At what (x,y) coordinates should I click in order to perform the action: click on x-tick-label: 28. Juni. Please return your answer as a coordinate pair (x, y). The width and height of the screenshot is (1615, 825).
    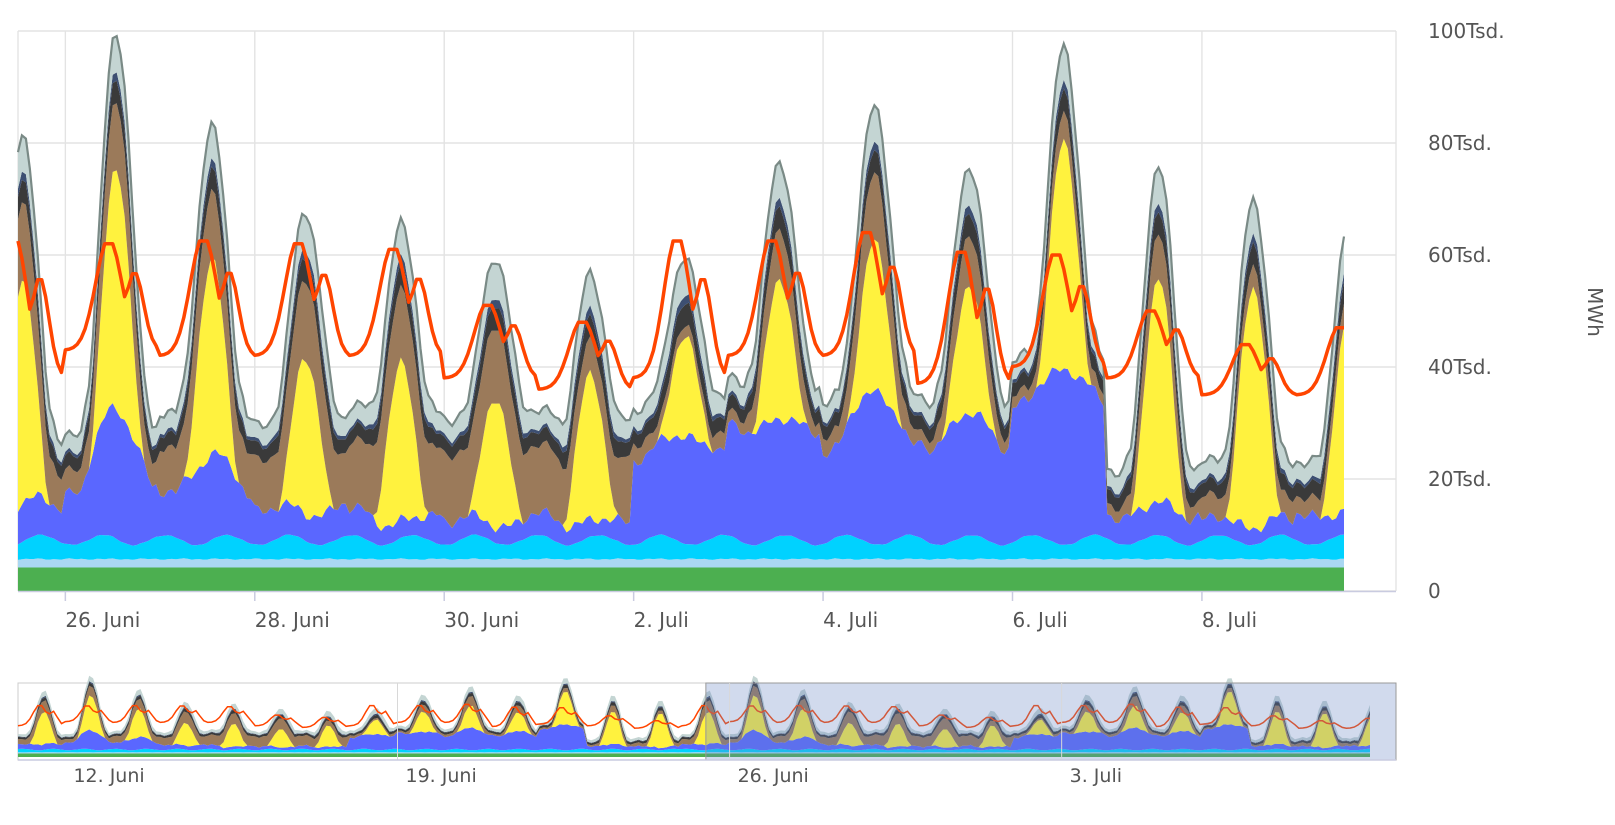
    Looking at the image, I should click on (292, 620).